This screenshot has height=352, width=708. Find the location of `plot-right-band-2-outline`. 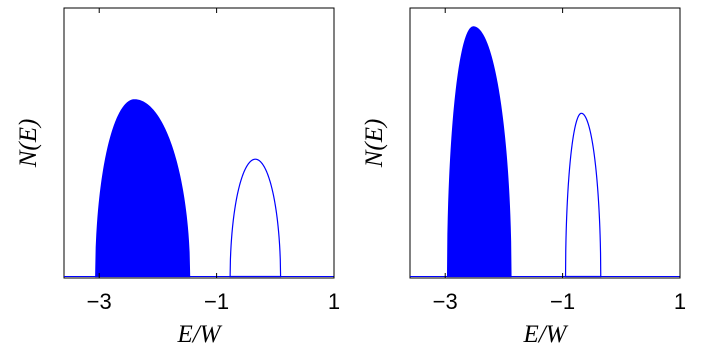

plot-right-band-2-outline is located at coordinates (583, 195).